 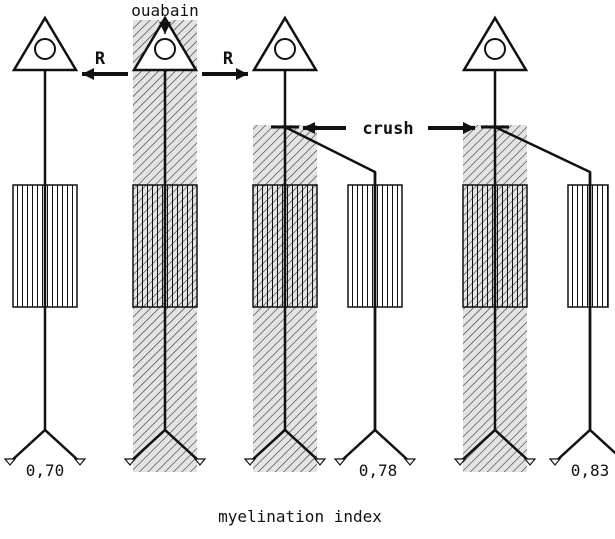 I want to click on index-value: 0,83, so click(x=590, y=470).